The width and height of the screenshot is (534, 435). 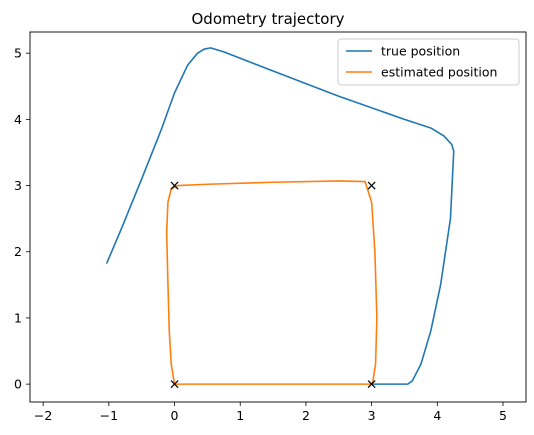 What do you see at coordinates (18, 384) in the screenshot?
I see `y-tick-label: 0` at bounding box center [18, 384].